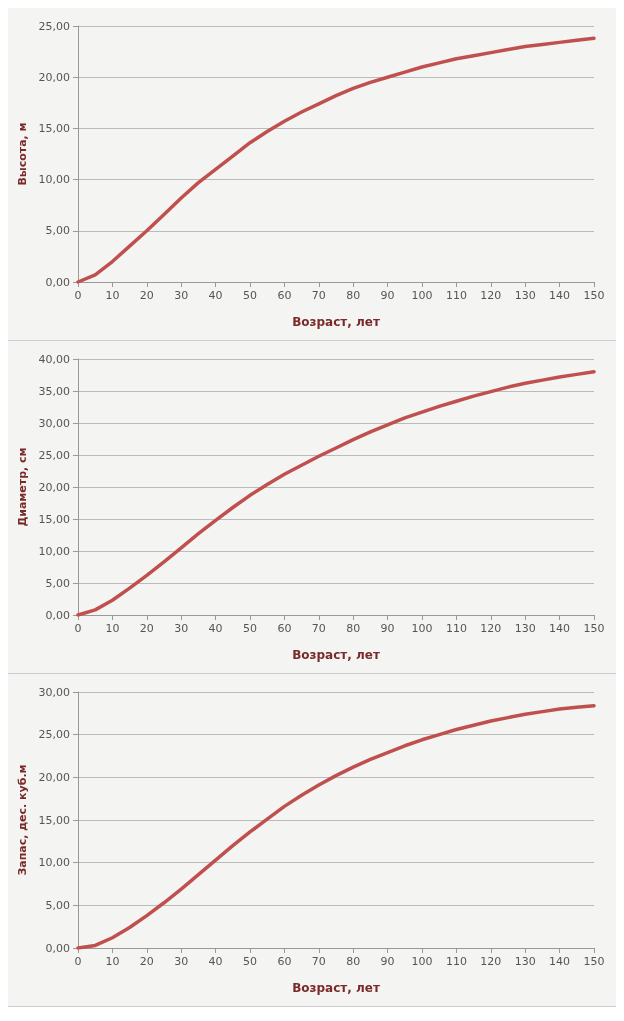 This screenshot has width=624, height=1021. I want to click on y-tick-label: 40,00, so click(54, 359).